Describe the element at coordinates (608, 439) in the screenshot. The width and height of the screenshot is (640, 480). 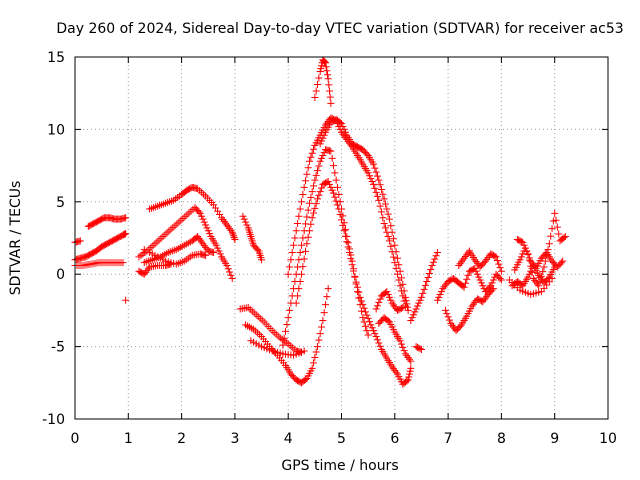
I see `x-tick-label: 10` at that location.